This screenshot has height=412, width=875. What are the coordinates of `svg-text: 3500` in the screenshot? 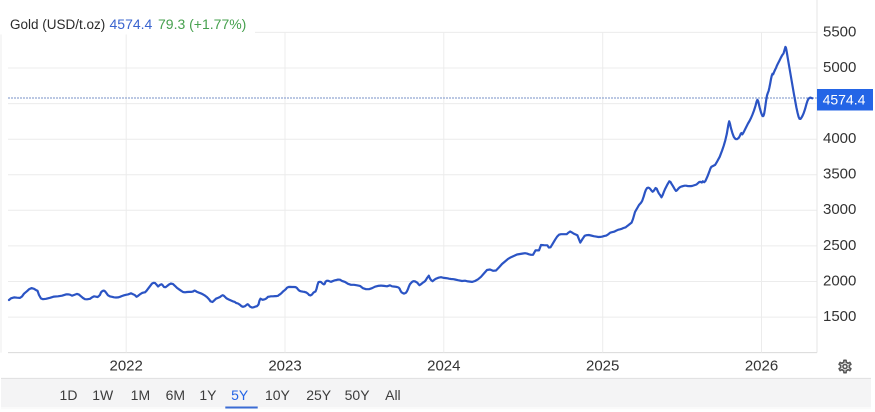 It's located at (839, 174).